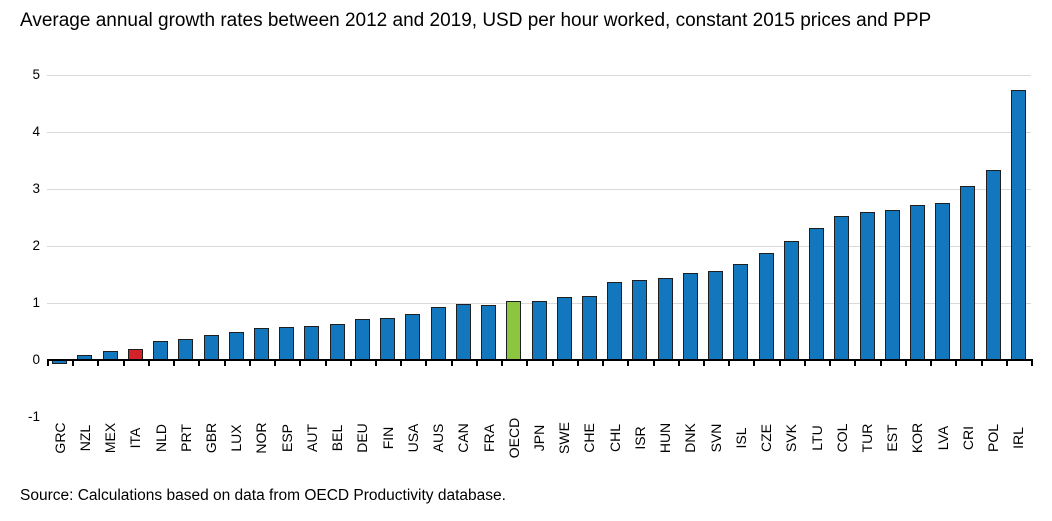  I want to click on x-axis-label-text: JPN, so click(539, 438).